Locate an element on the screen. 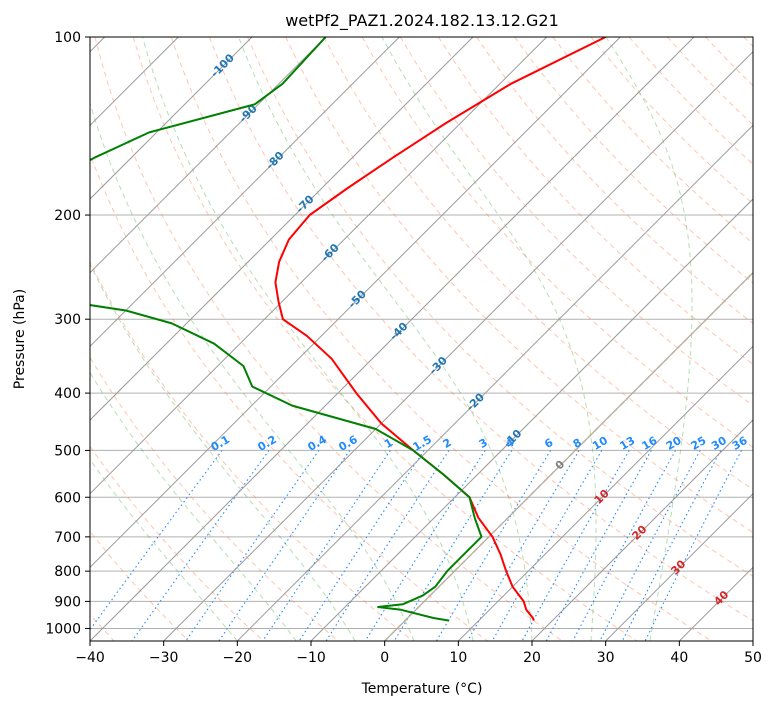  y-tick-label: 400 is located at coordinates (67, 394).